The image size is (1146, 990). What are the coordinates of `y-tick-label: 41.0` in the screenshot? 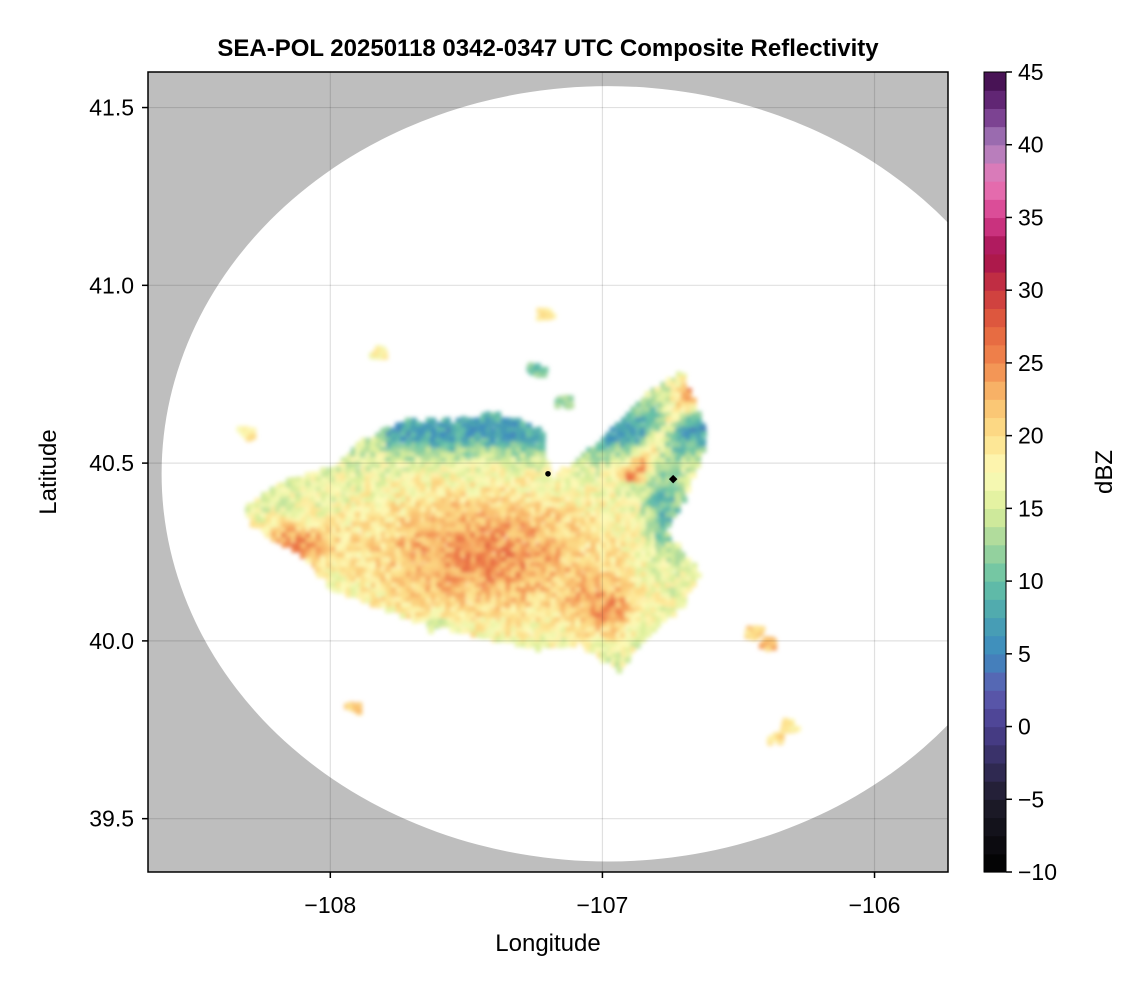 It's located at (111, 285).